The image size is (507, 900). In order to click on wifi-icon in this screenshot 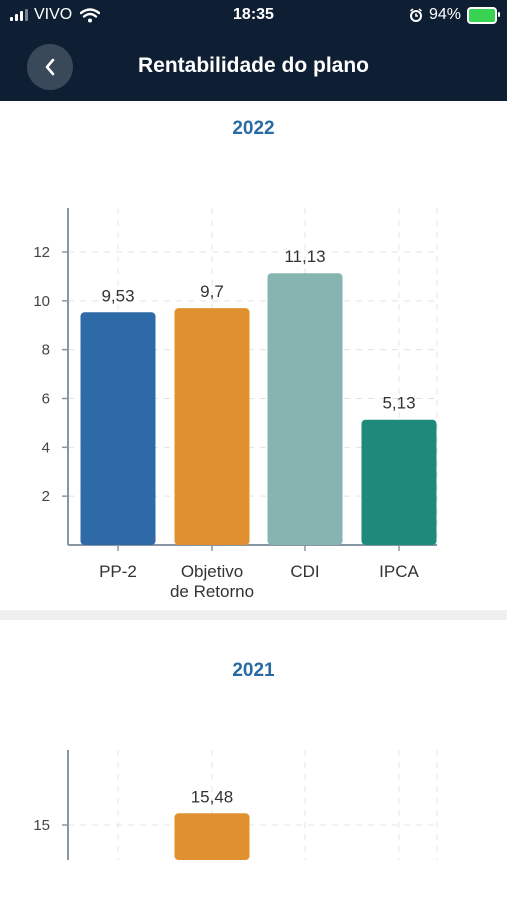, I will do `click(90, 14)`.